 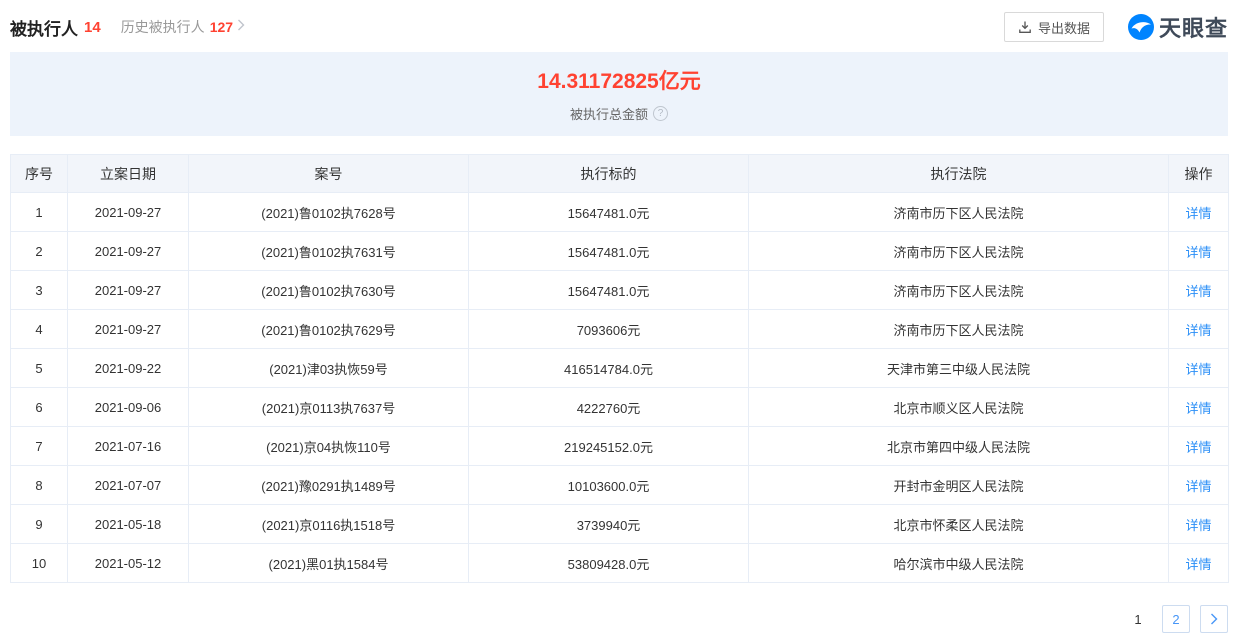 I want to click on cell-court: 北京市顺义区人民法院, so click(x=958, y=407).